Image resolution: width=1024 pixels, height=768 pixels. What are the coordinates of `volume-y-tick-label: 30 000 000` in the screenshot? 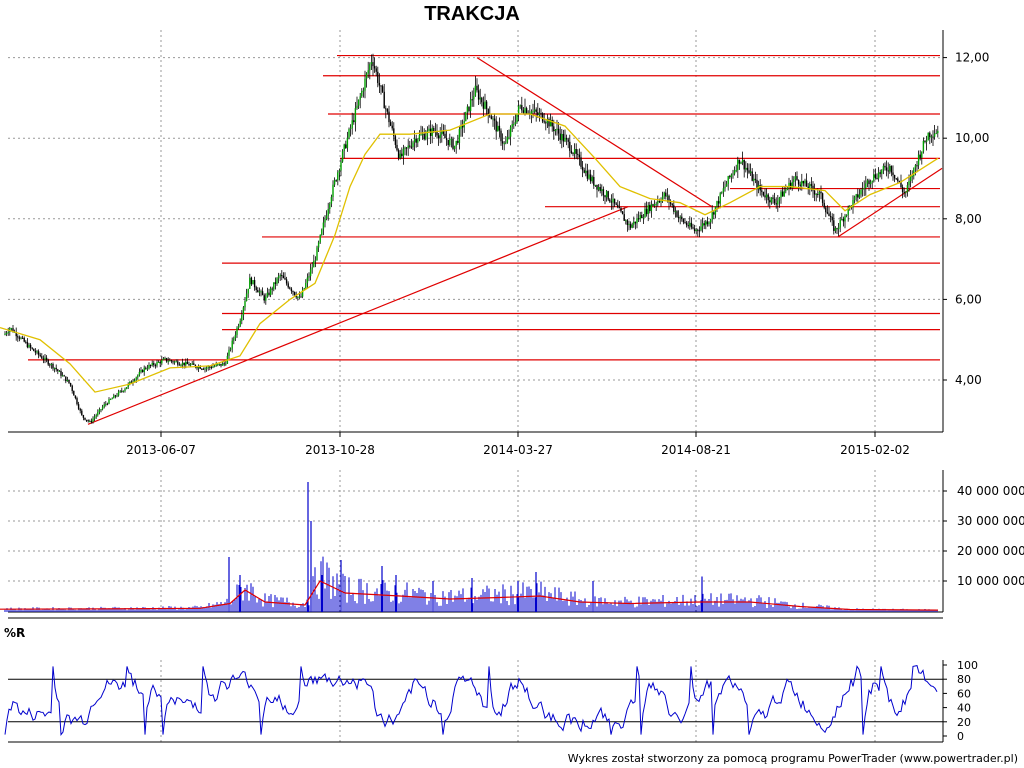 It's located at (990, 521).